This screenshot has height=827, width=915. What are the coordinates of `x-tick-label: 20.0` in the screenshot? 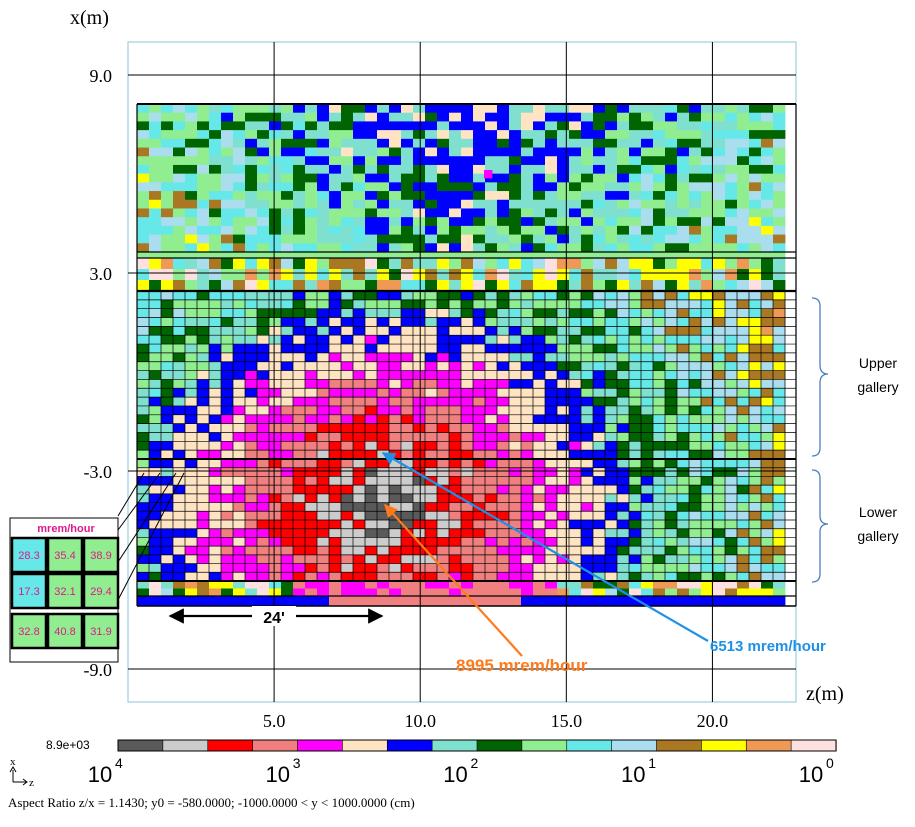 It's located at (713, 721).